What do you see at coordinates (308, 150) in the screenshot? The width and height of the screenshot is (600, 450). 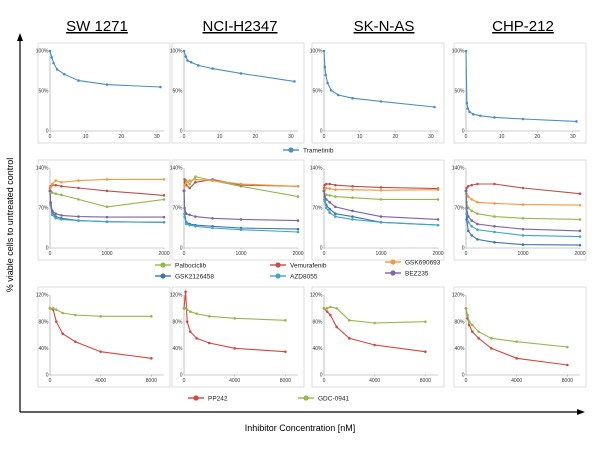 I see `legend-item-trametinib: Trametinib` at bounding box center [308, 150].